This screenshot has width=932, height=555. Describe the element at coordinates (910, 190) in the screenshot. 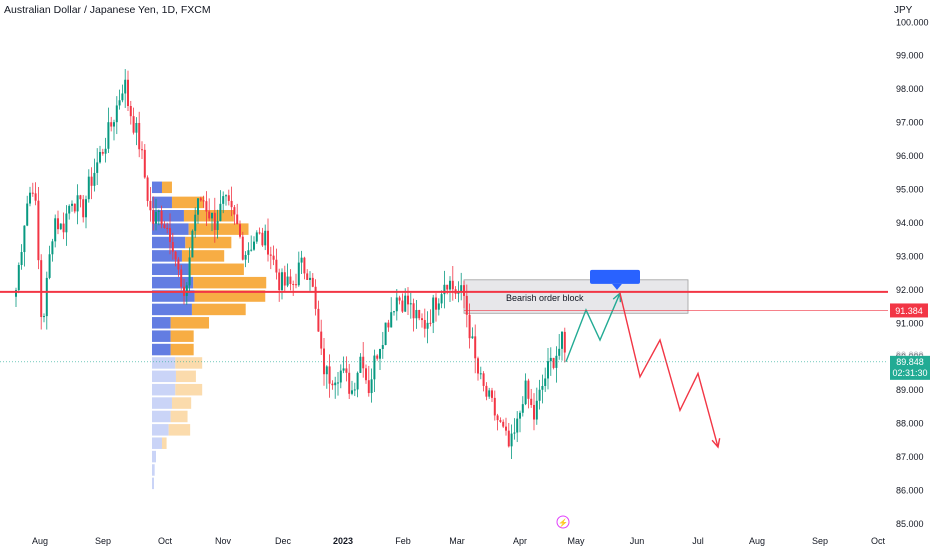

I see `price-tick-label: 95.000` at that location.